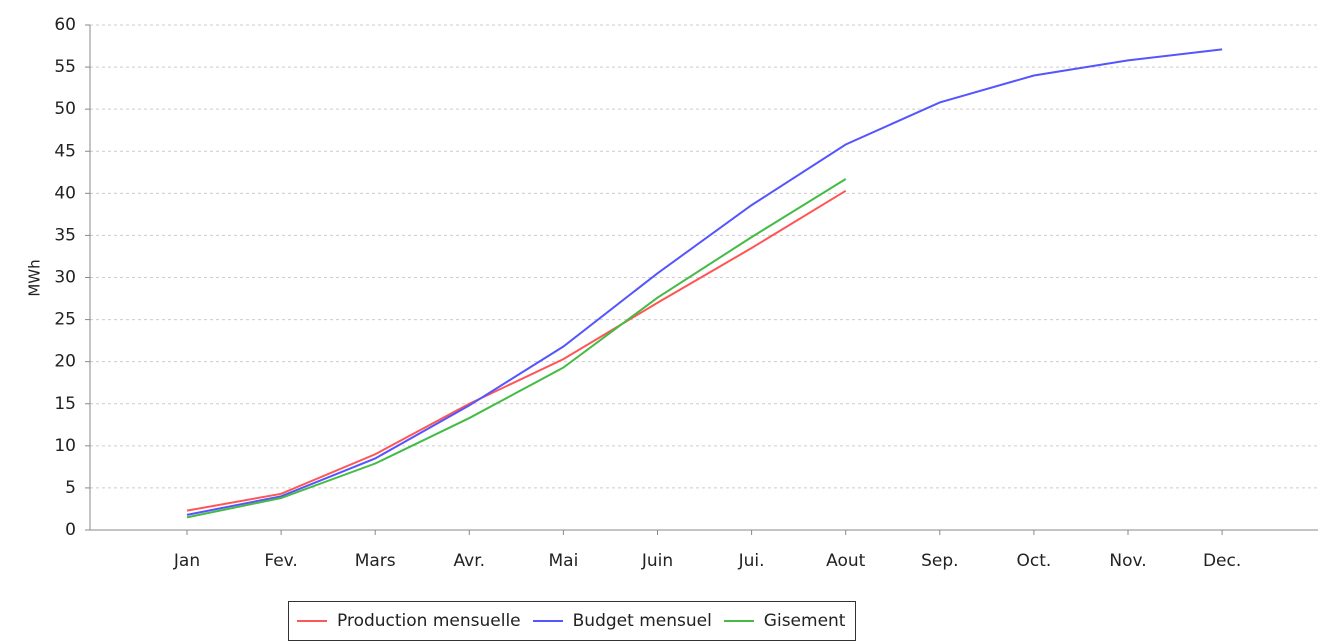  I want to click on legend-item: Gisement, so click(784, 621).